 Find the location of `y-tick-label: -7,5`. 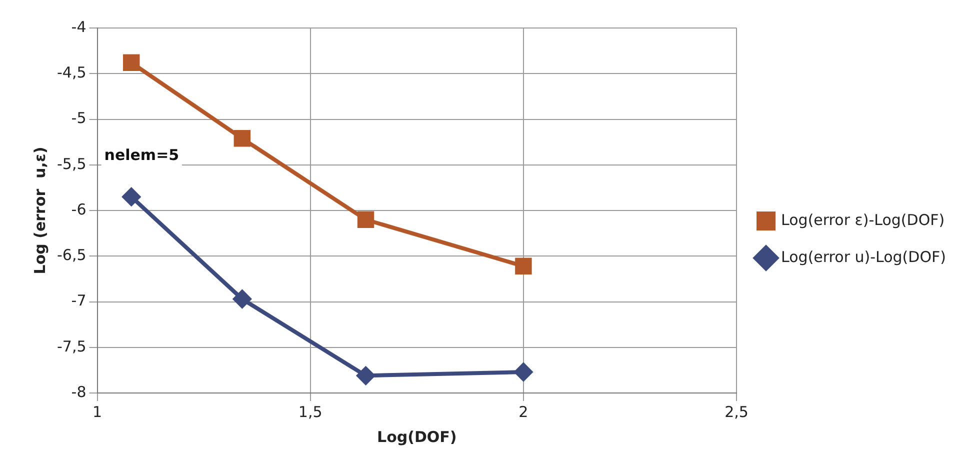

y-tick-label: -7,5 is located at coordinates (71, 346).